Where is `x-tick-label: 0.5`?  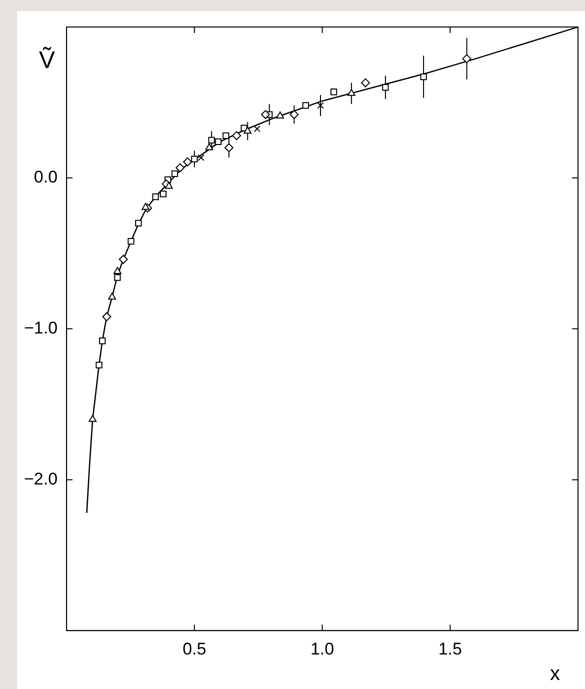
x-tick-label: 0.5 is located at coordinates (194, 648).